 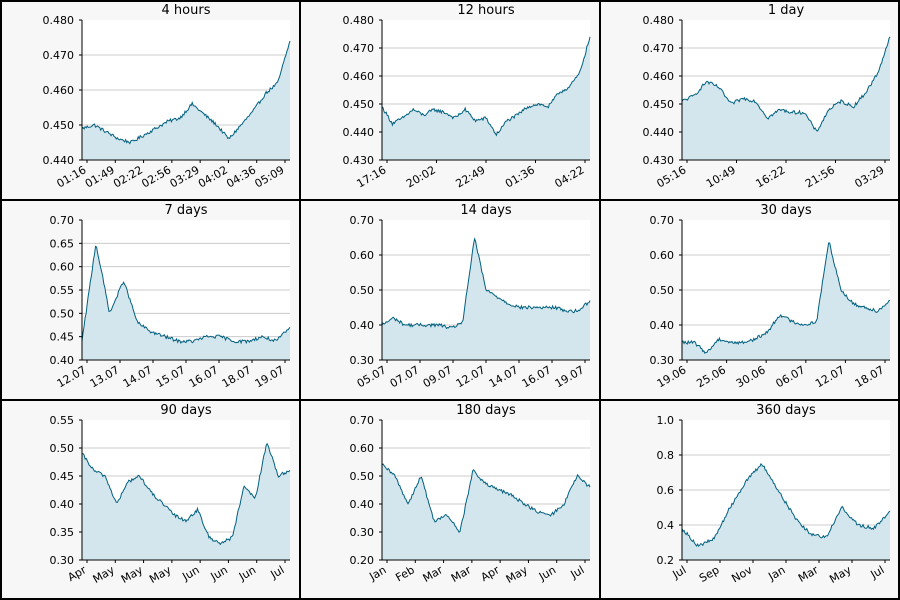 What do you see at coordinates (438, 376) in the screenshot?
I see `x-tick-label: 09.07` at bounding box center [438, 376].